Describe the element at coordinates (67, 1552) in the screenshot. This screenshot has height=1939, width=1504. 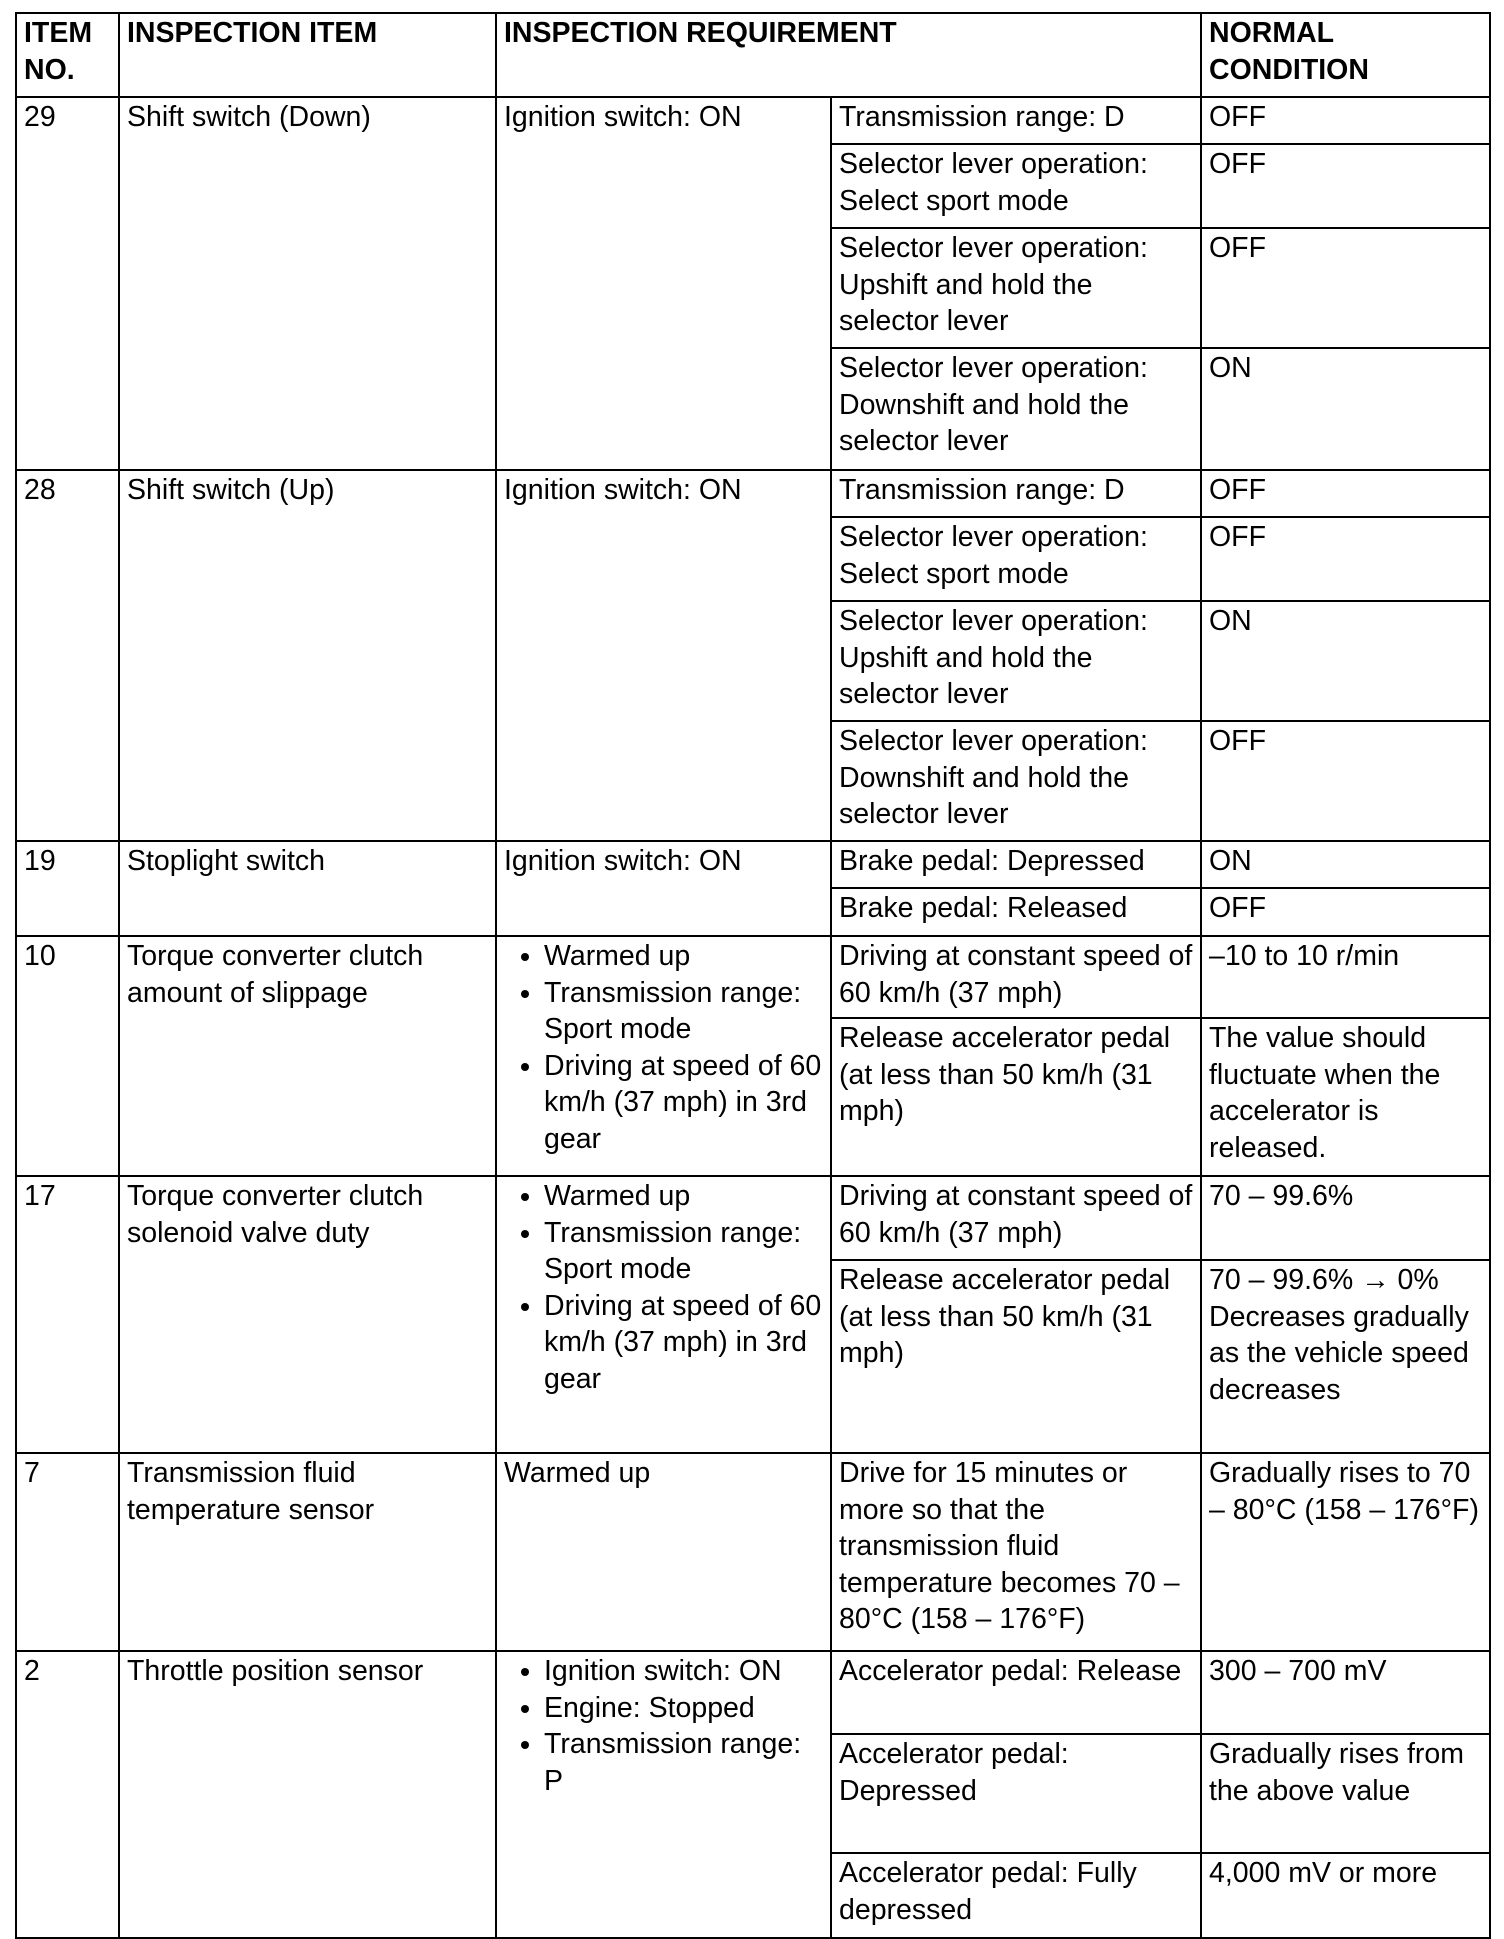
I see `item-no: 7` at that location.